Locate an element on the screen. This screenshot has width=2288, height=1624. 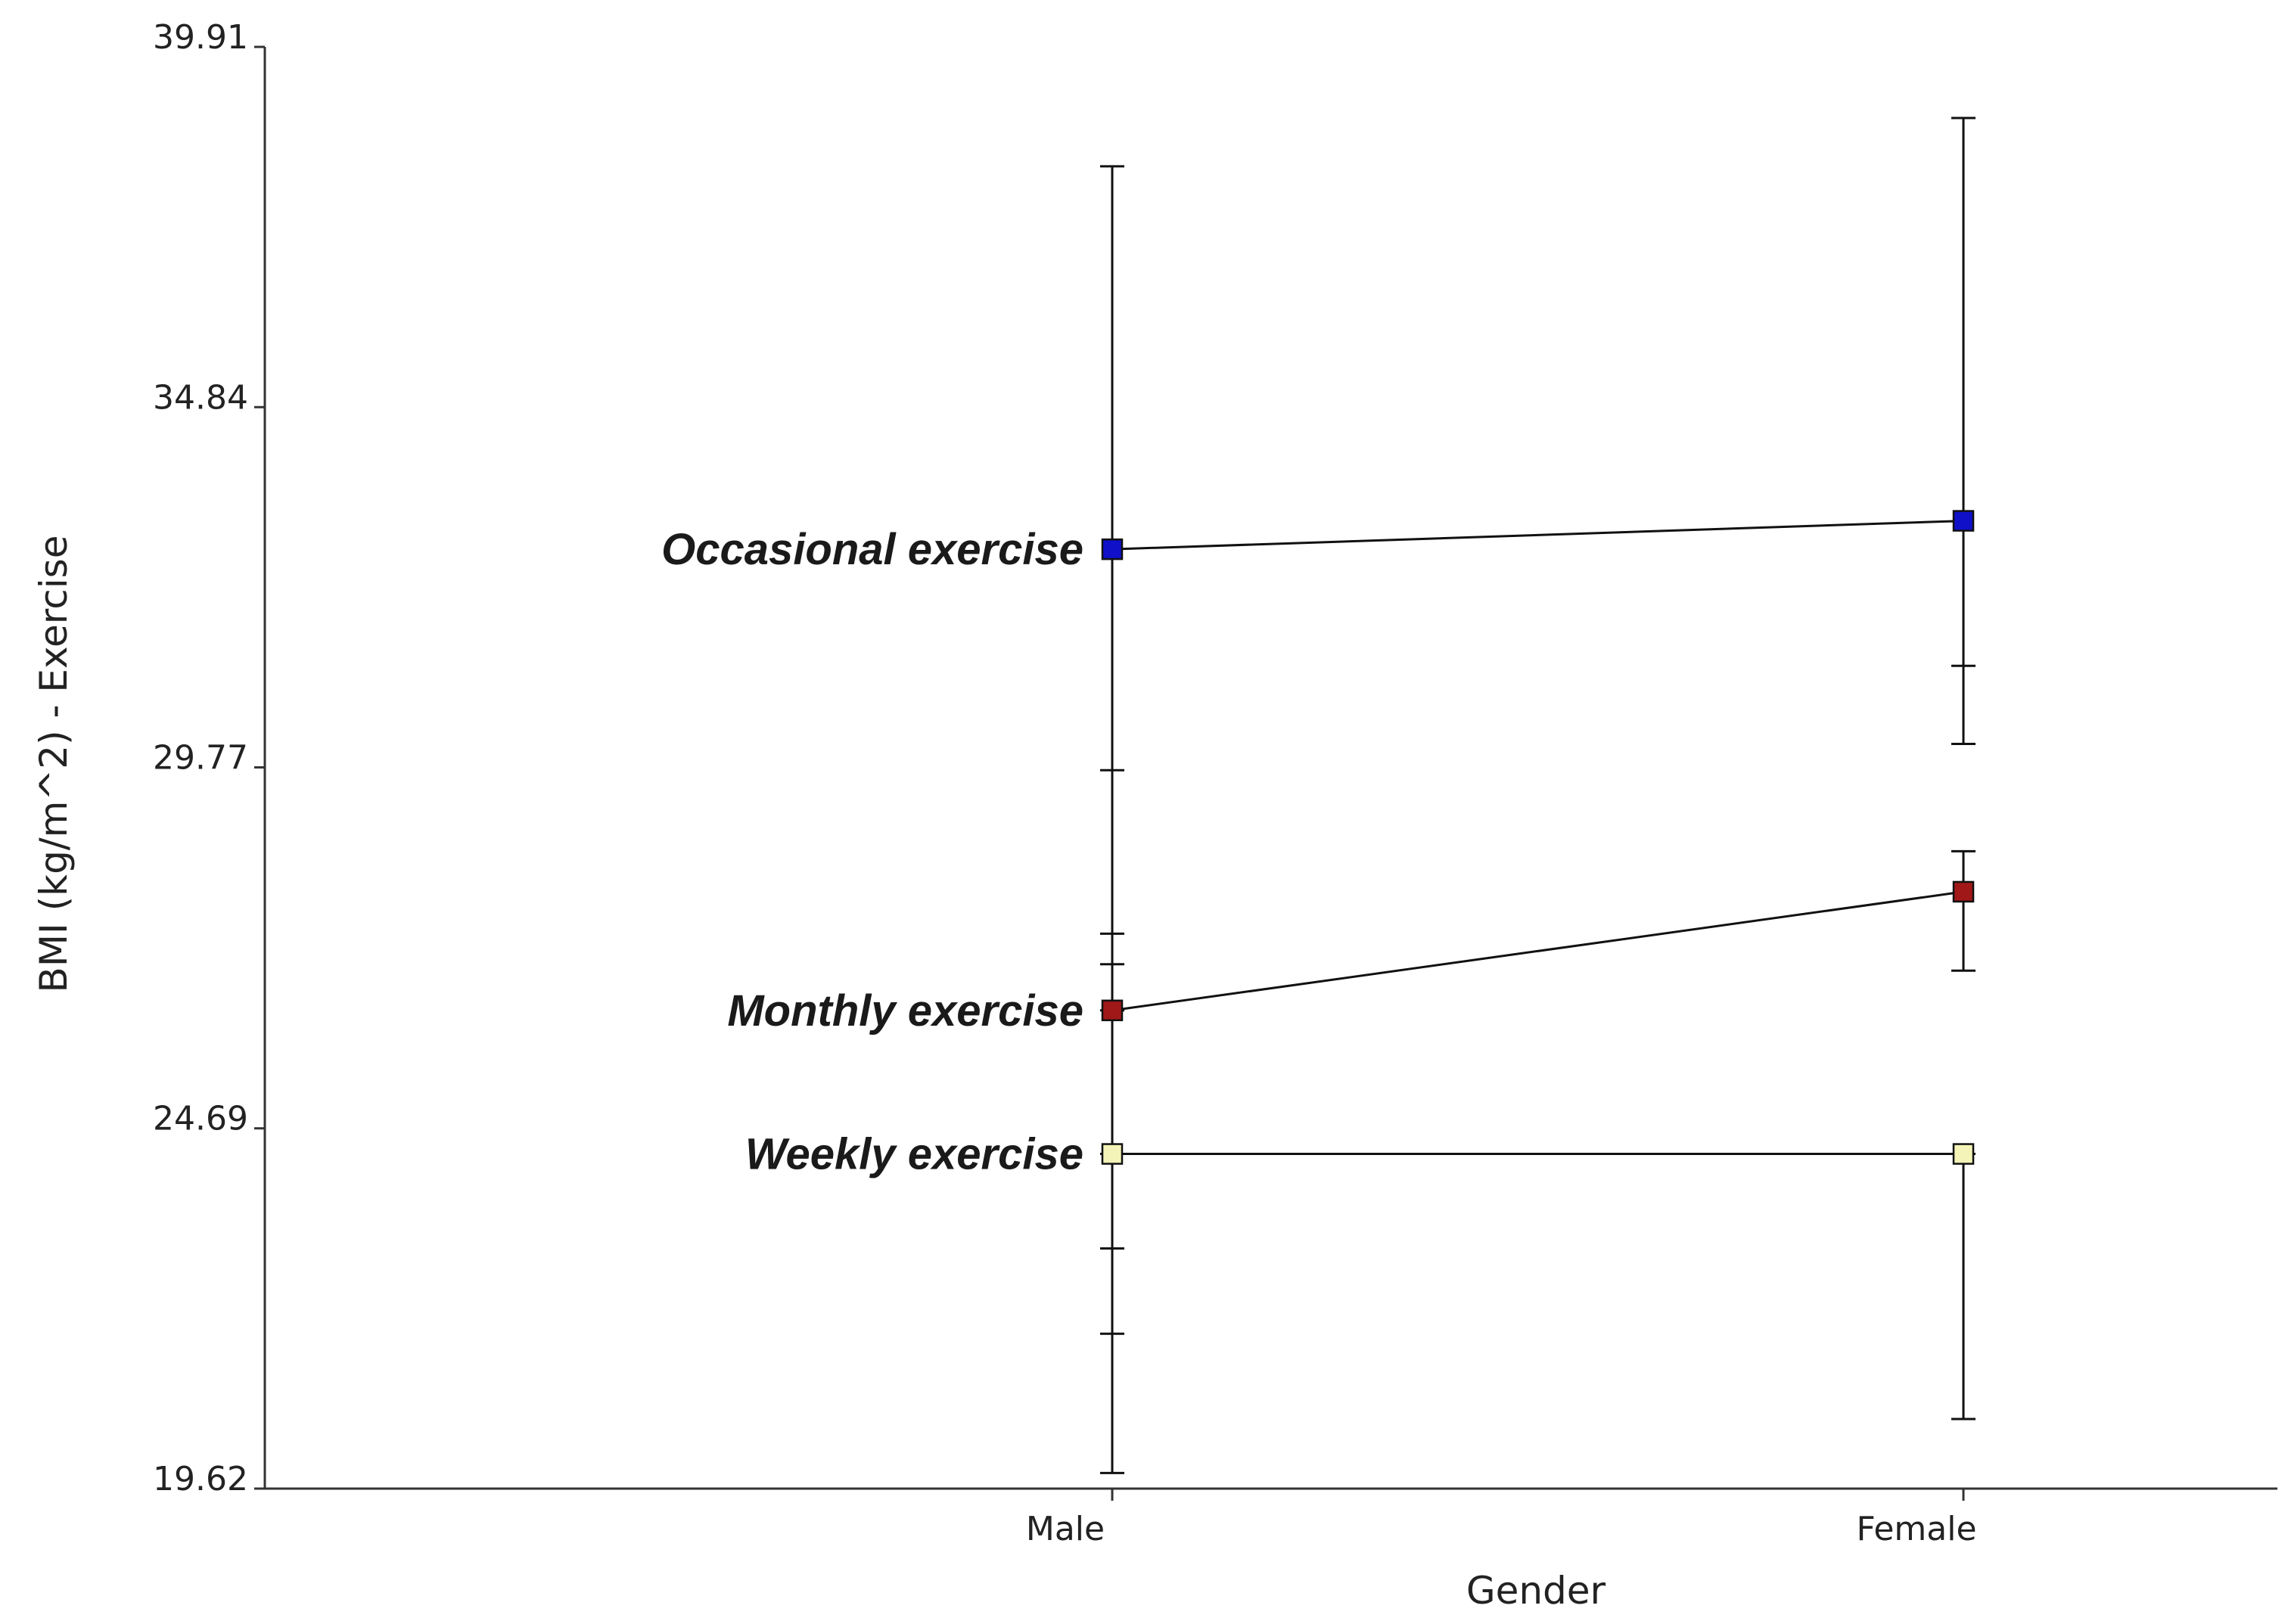
y-tick-label: 29.77 is located at coordinates (201, 758).